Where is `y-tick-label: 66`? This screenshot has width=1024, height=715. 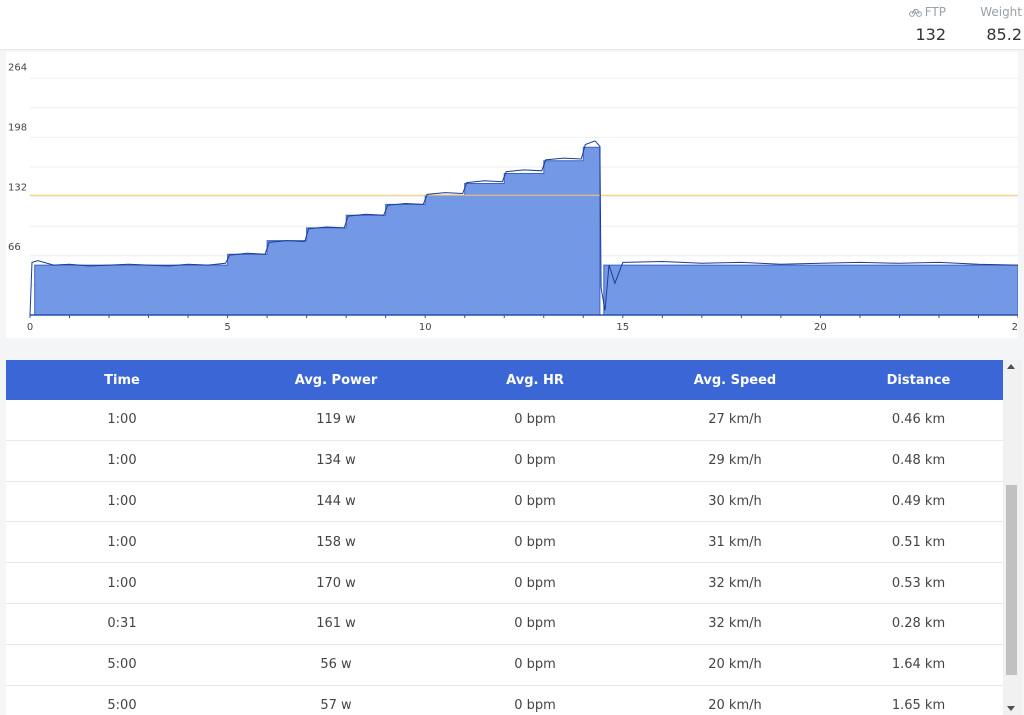 y-tick-label: 66 is located at coordinates (14, 247).